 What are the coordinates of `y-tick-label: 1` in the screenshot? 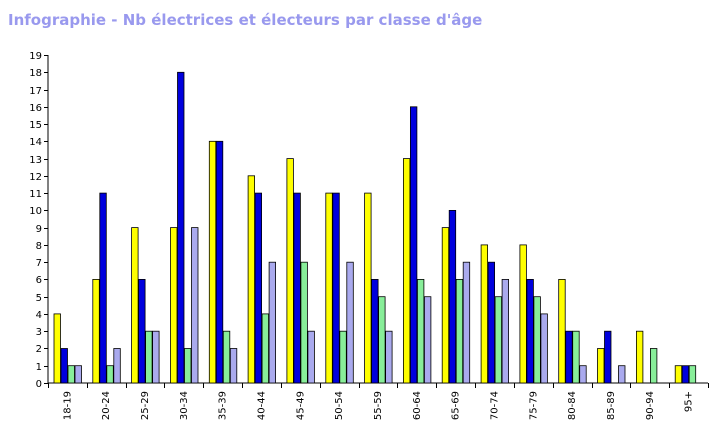 It's located at (39, 367).